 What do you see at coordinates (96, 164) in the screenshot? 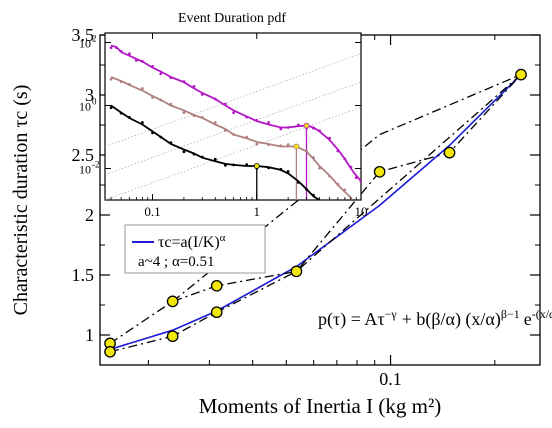
I see `inset-y-tick-exponent: -2` at bounding box center [96, 164].